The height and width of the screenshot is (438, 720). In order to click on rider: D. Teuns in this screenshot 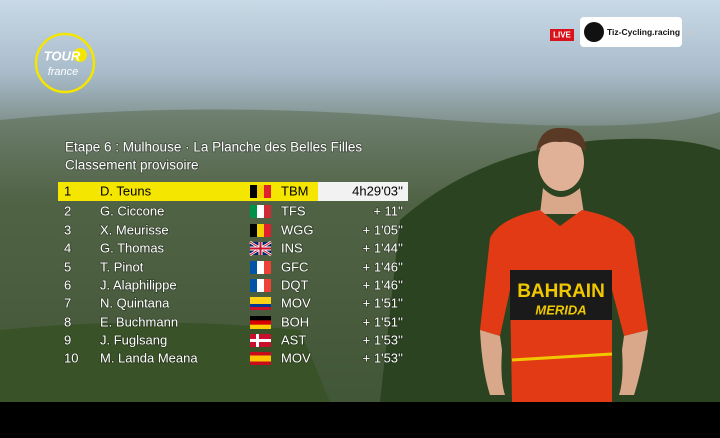, I will do `click(126, 190)`.